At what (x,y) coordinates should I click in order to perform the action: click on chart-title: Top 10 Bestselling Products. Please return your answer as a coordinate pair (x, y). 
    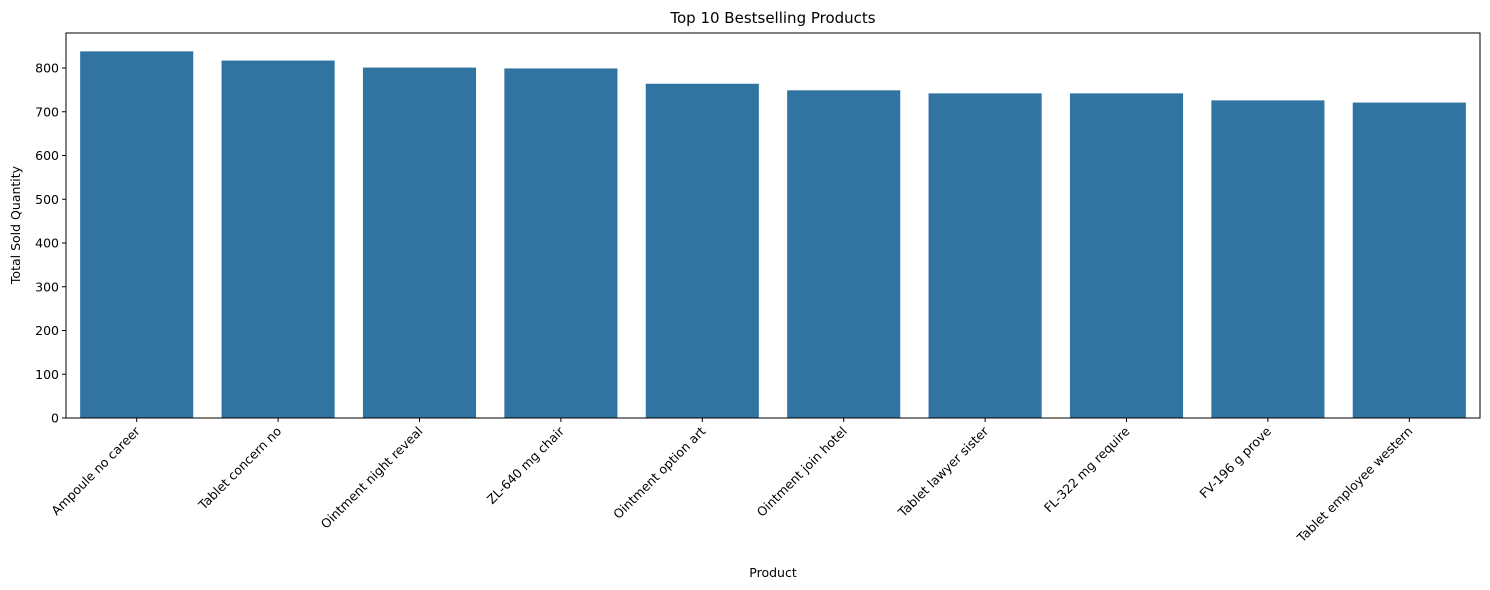
    Looking at the image, I should click on (772, 18).